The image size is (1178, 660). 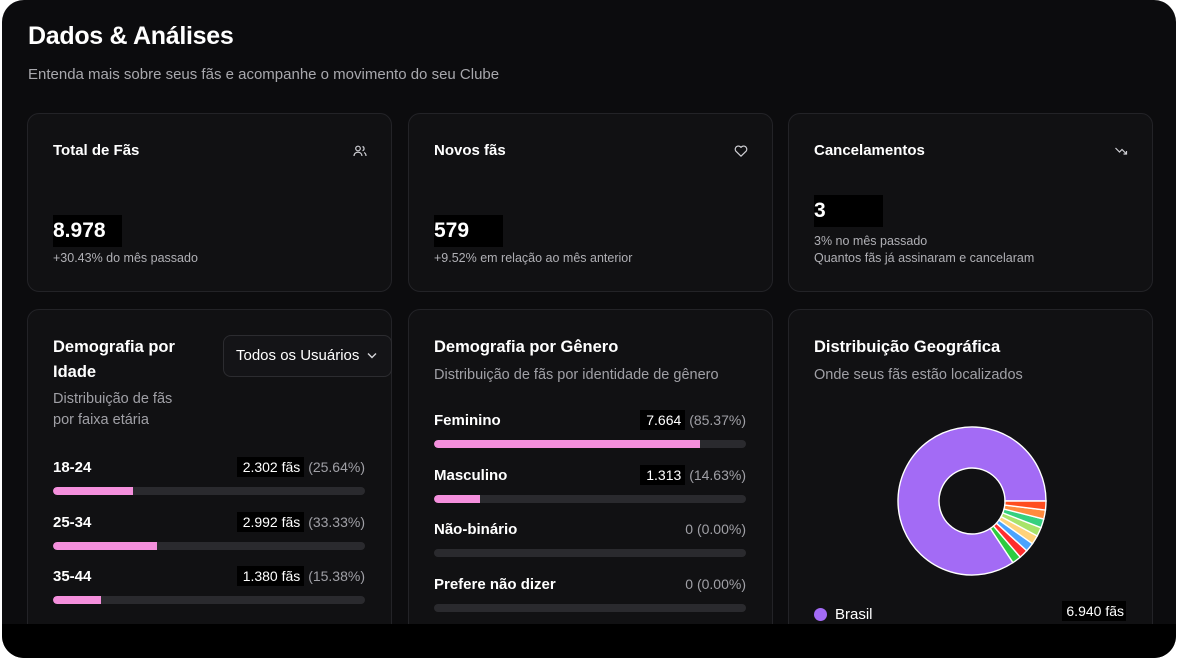 What do you see at coordinates (471, 475) in the screenshot?
I see `gender-row-label: Masculino` at bounding box center [471, 475].